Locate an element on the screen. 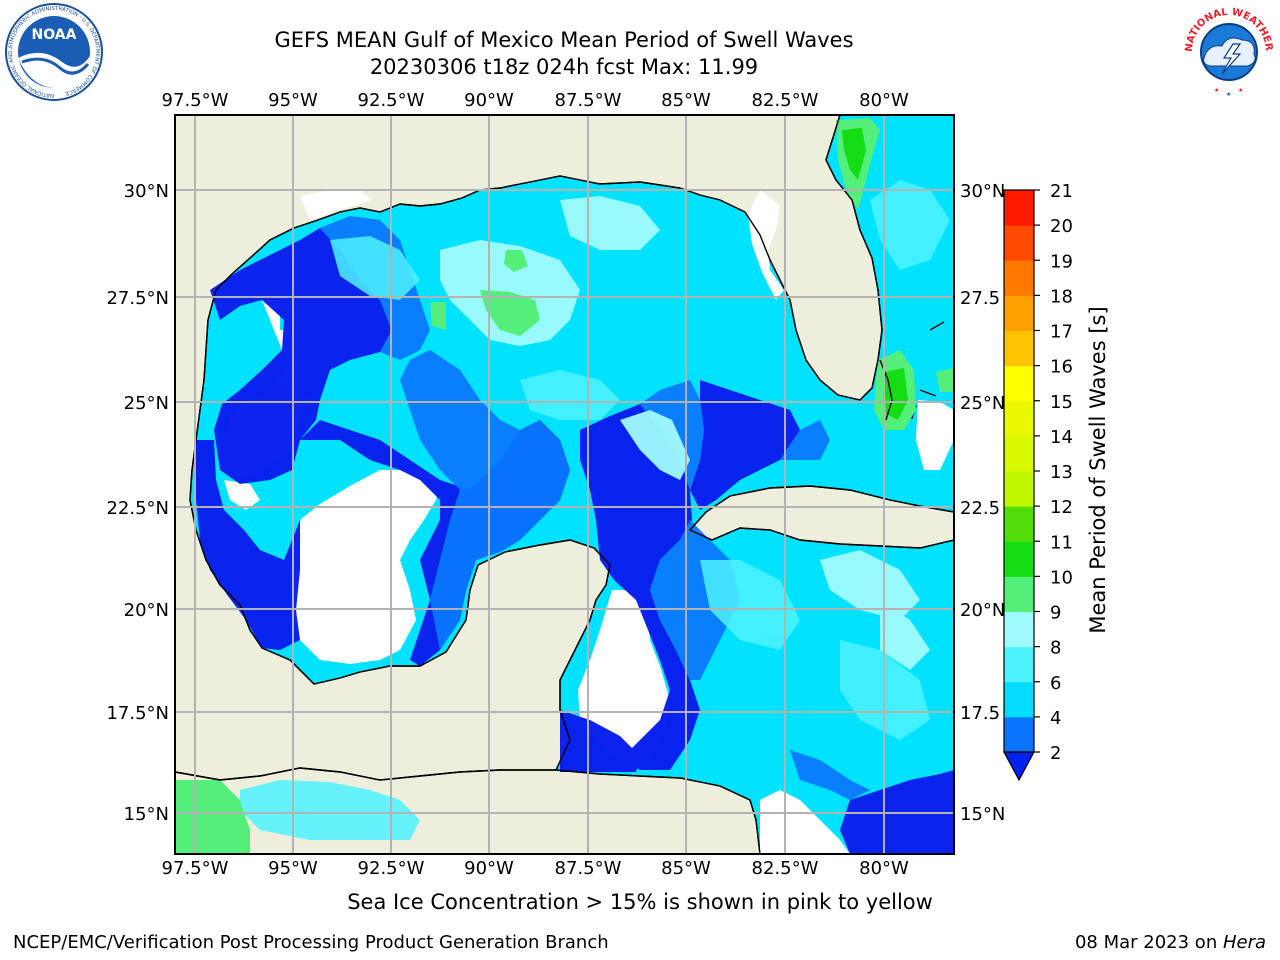 This screenshot has width=1280, height=960. colorbar-tick-label: 15 is located at coordinates (1061, 402).